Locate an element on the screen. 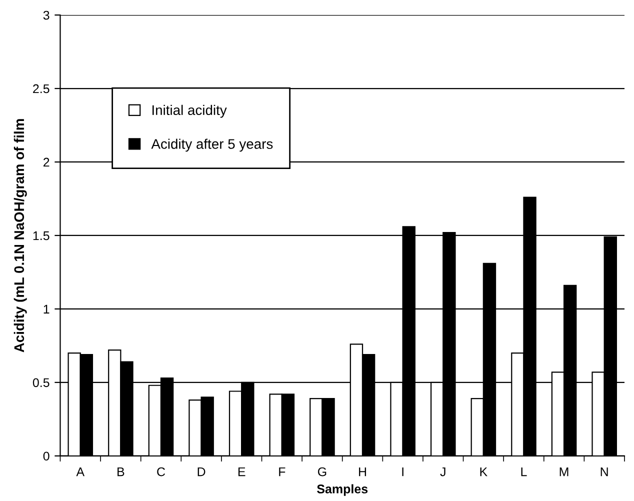  x-tick-label: G is located at coordinates (322, 471).